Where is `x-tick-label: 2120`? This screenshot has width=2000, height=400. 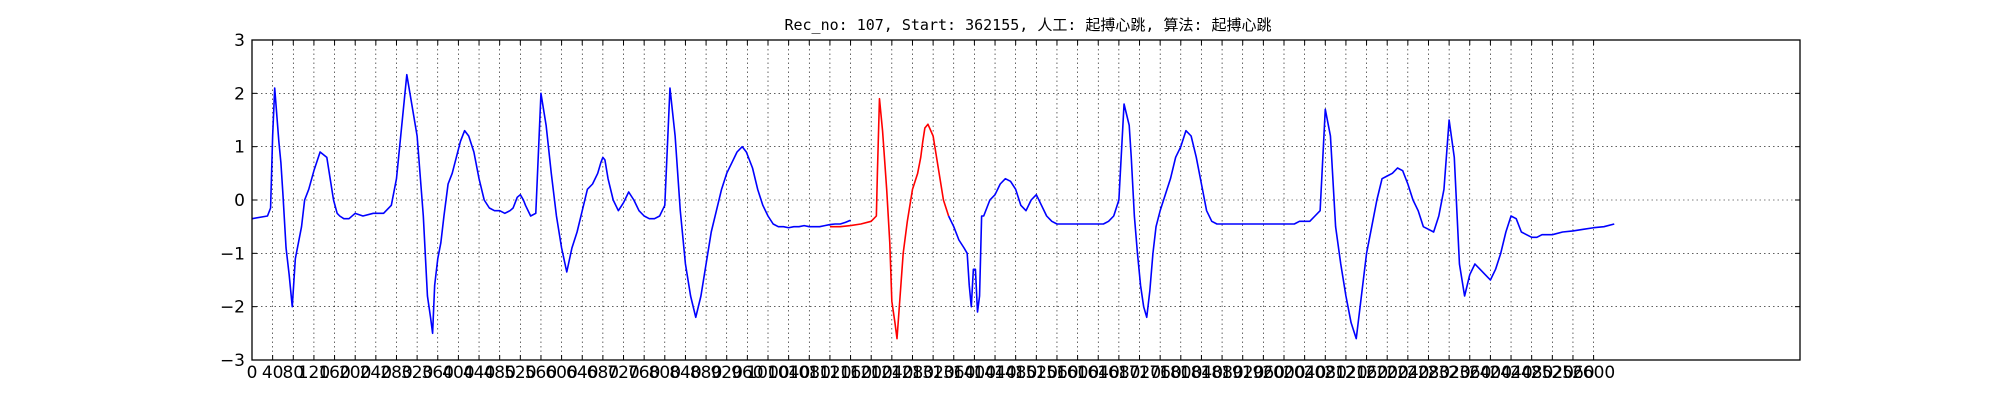
x-tick-label: 2120 is located at coordinates (1345, 373).